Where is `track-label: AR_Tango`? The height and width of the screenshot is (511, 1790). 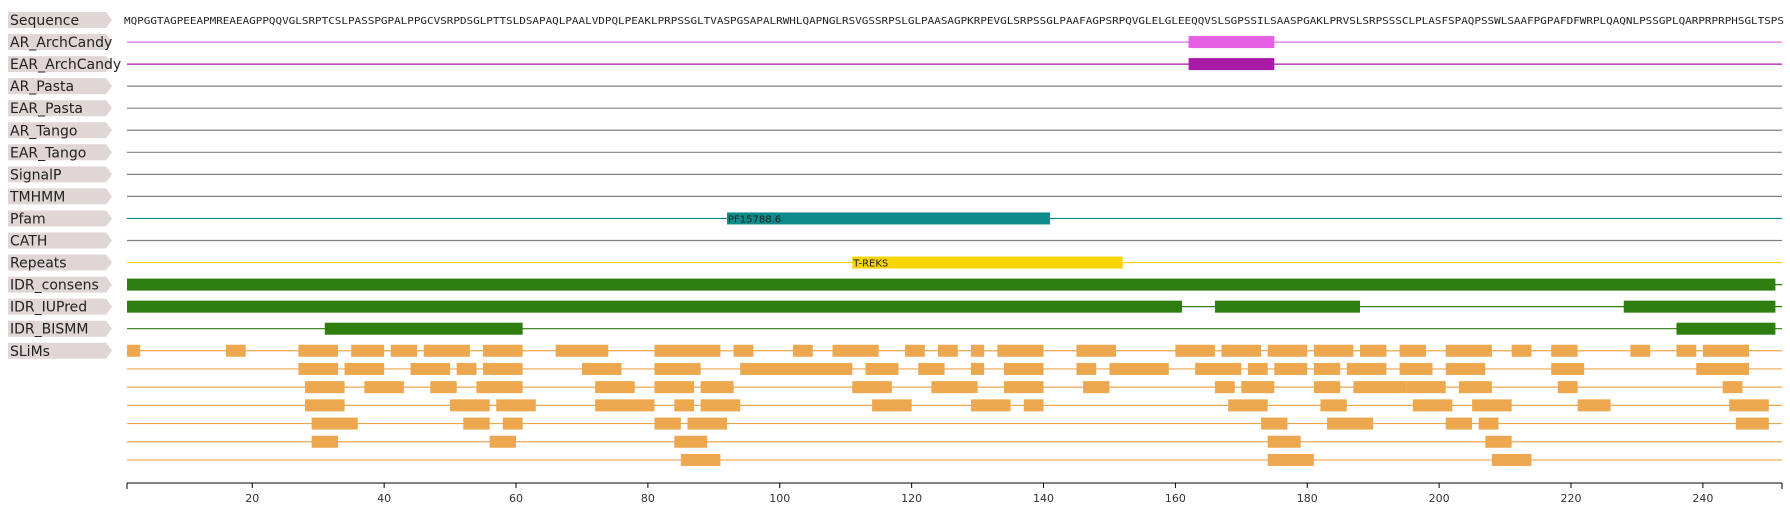
track-label: AR_Tango is located at coordinates (43, 131).